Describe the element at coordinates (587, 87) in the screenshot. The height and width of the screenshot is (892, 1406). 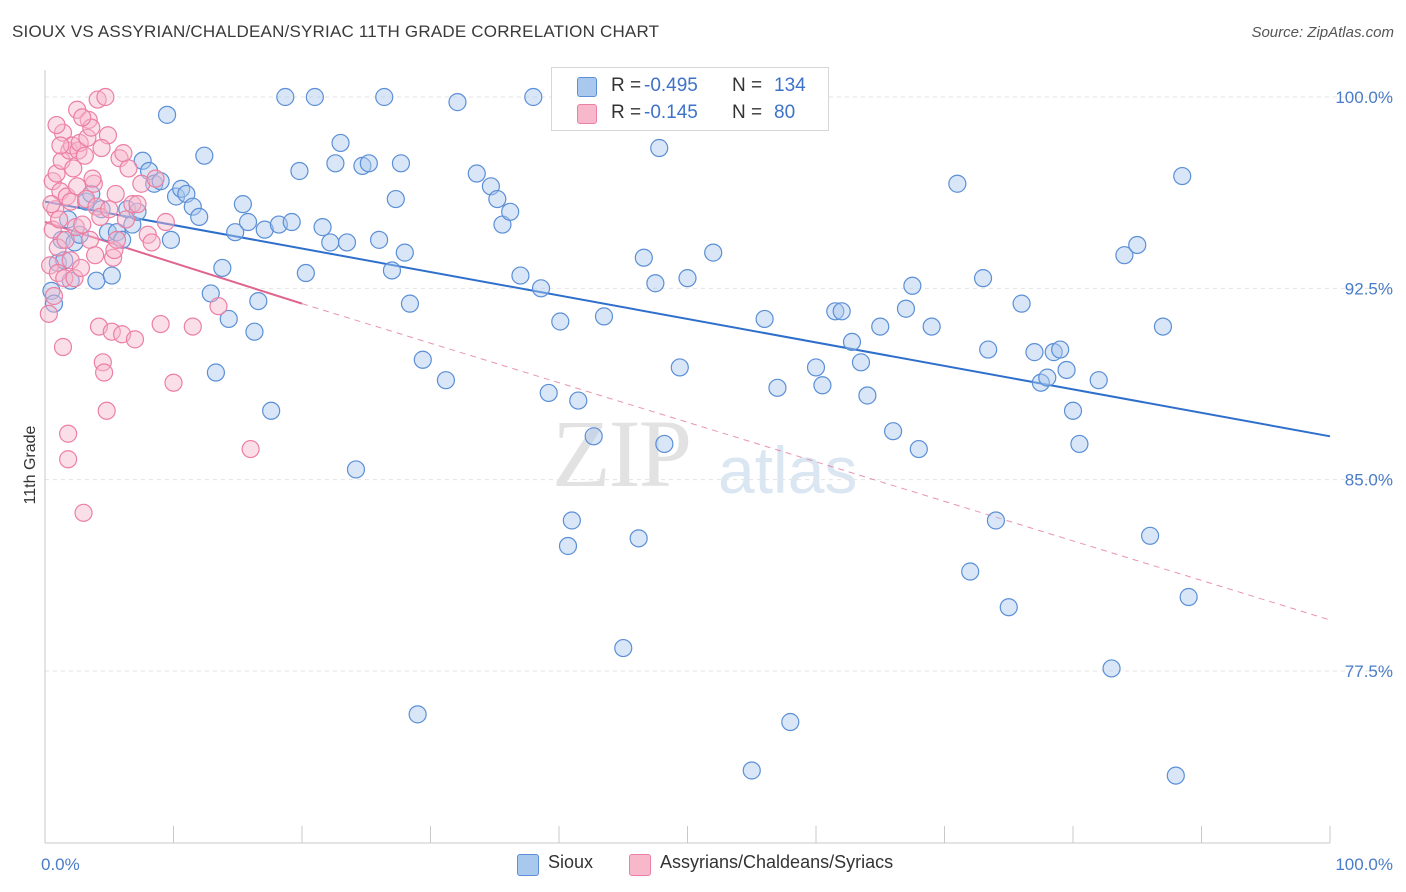
I see `sioux-swatch-icon` at that location.